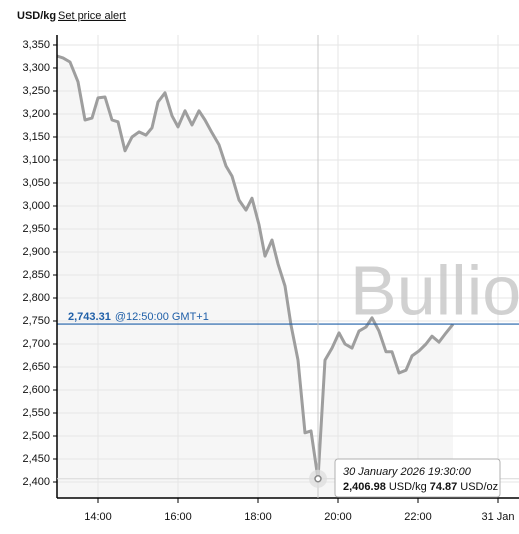  I want to click on x-tick-label: 20:00, so click(338, 517).